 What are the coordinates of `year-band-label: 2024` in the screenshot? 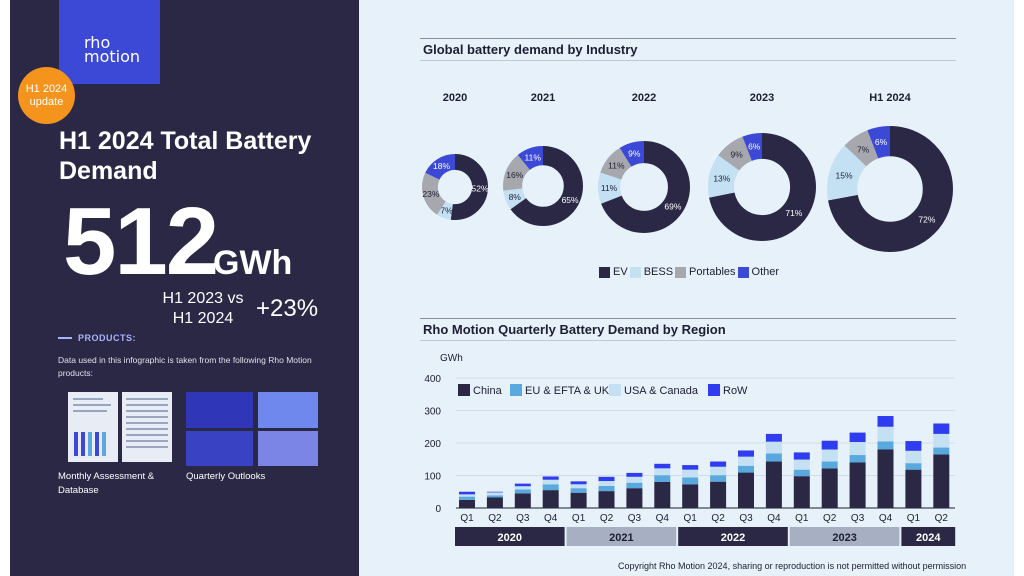 It's located at (928, 538).